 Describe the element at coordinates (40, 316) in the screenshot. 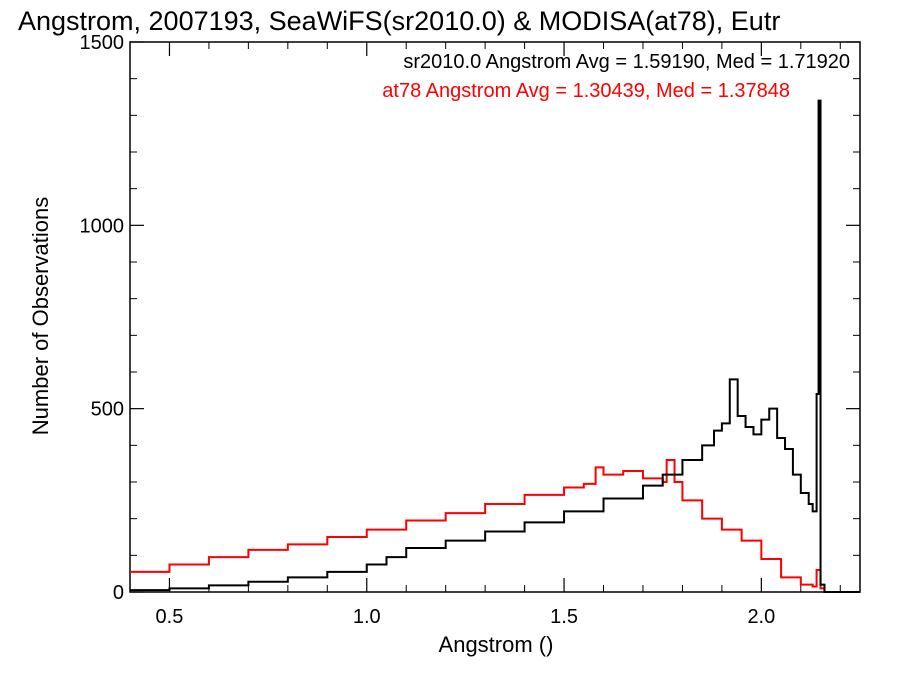

I see `y-axis-label: Number of Observations` at that location.